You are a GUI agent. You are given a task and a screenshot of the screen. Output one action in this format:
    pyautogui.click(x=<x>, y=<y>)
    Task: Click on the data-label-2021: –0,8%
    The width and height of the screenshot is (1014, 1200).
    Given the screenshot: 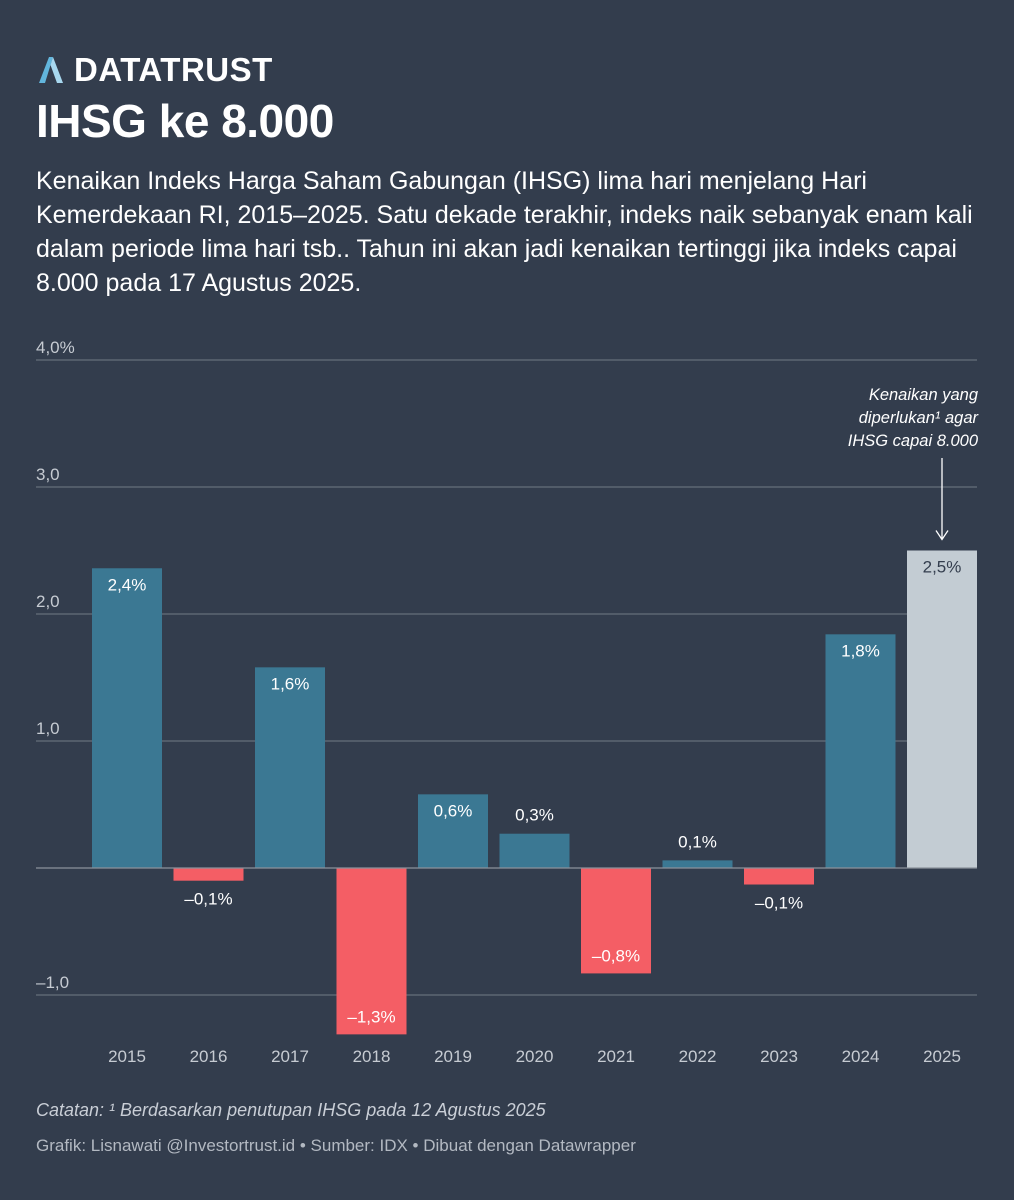 What is the action you would take?
    pyautogui.click(x=616, y=955)
    